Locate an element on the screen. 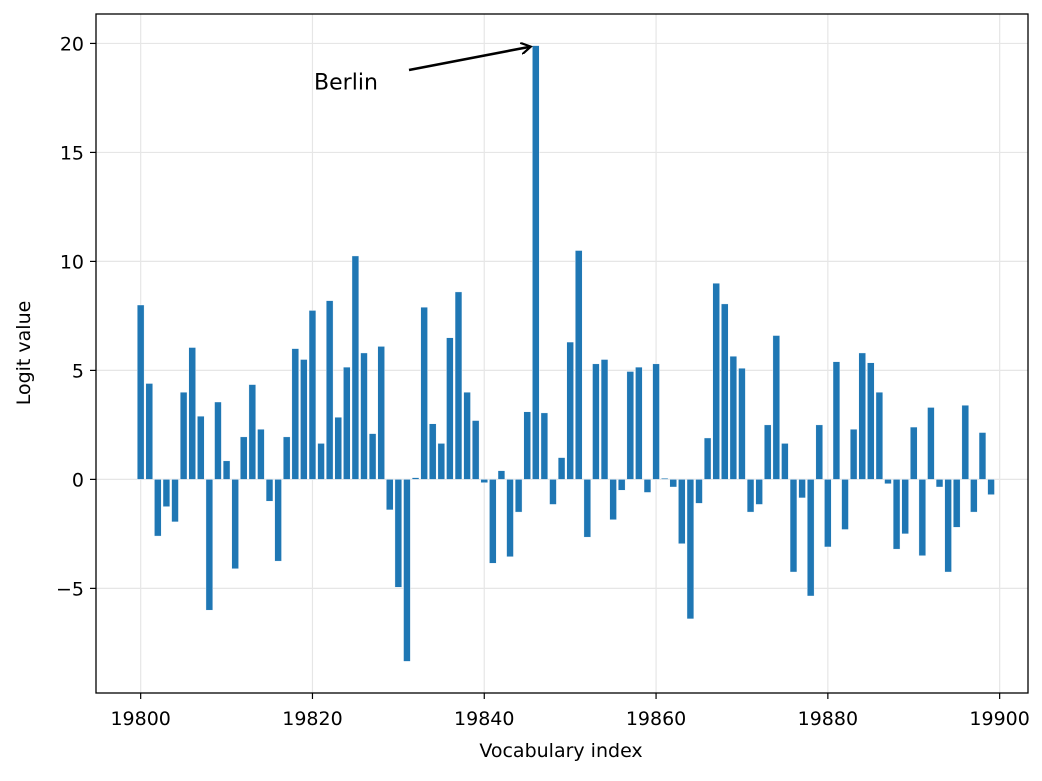  y-tick-label: 15 is located at coordinates (72, 153).